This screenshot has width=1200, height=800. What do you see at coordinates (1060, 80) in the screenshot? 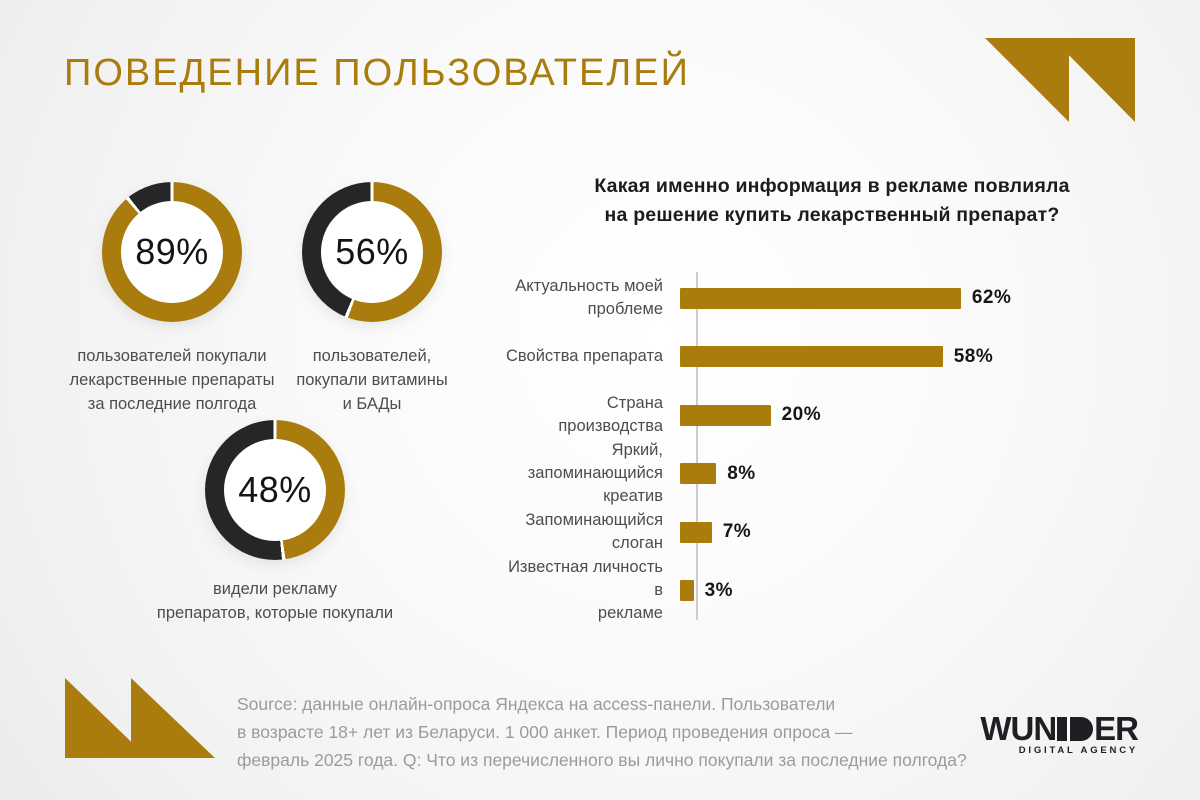
I see `wunder-mark-top-icon` at bounding box center [1060, 80].